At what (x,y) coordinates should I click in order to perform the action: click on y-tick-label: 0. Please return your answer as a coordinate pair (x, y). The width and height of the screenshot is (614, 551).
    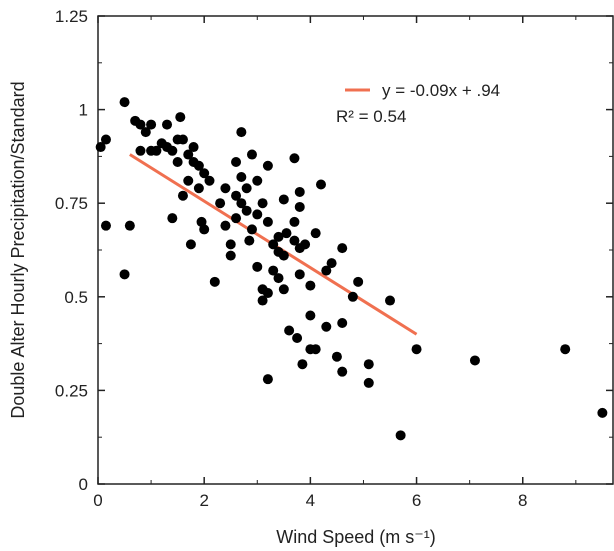
    Looking at the image, I should click on (83, 484).